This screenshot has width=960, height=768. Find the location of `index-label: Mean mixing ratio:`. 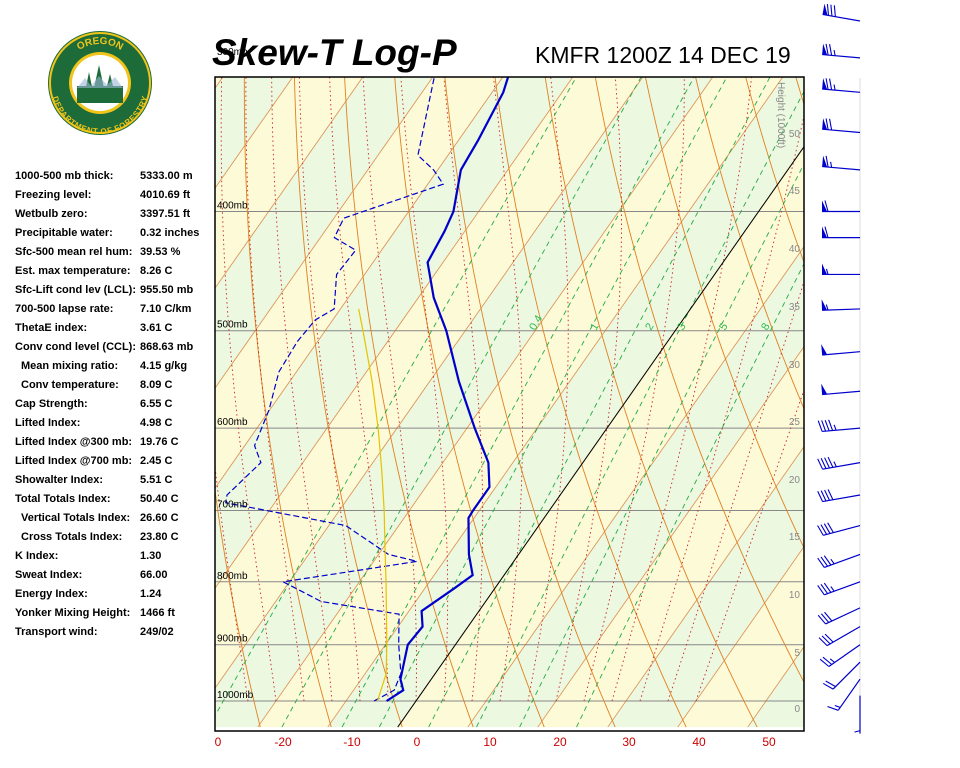

index-label: Mean mixing ratio: is located at coordinates (70, 366).